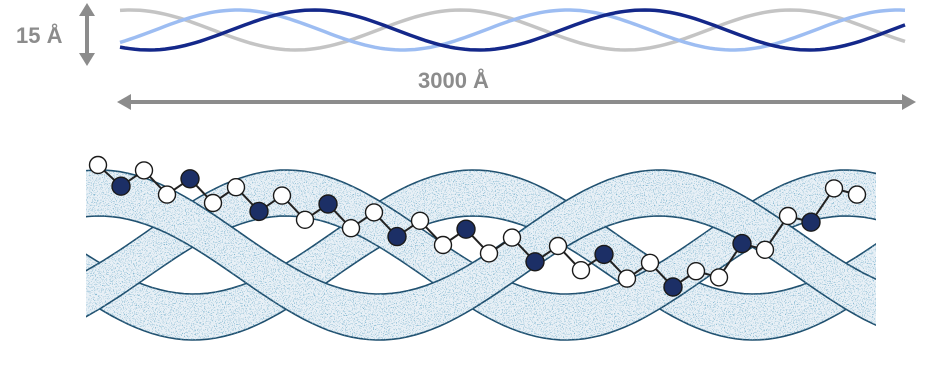 The image size is (932, 365). Describe the element at coordinates (87, 9) in the screenshot. I see `diameter-arrow-head-top` at that location.